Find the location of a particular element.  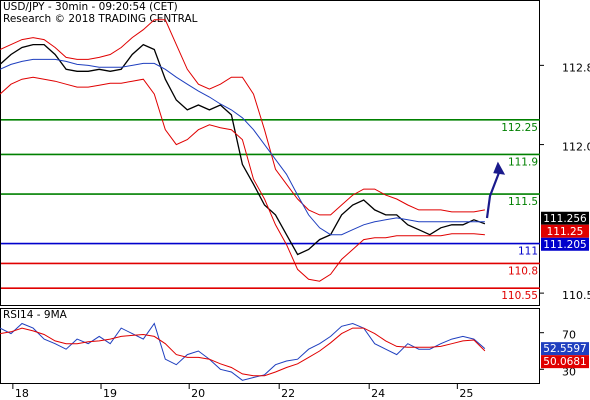

forecast-arrow is located at coordinates (495, 190).